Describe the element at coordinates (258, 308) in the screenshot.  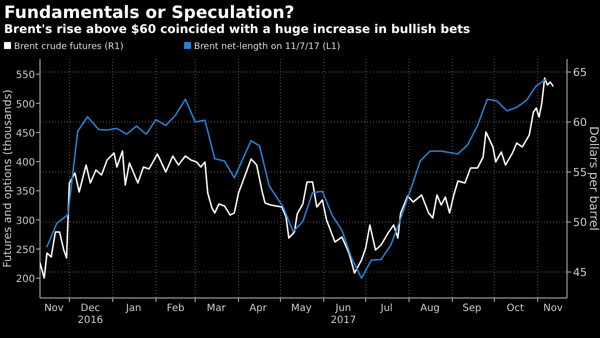
I see `x-tick-label: Apr` at that location.